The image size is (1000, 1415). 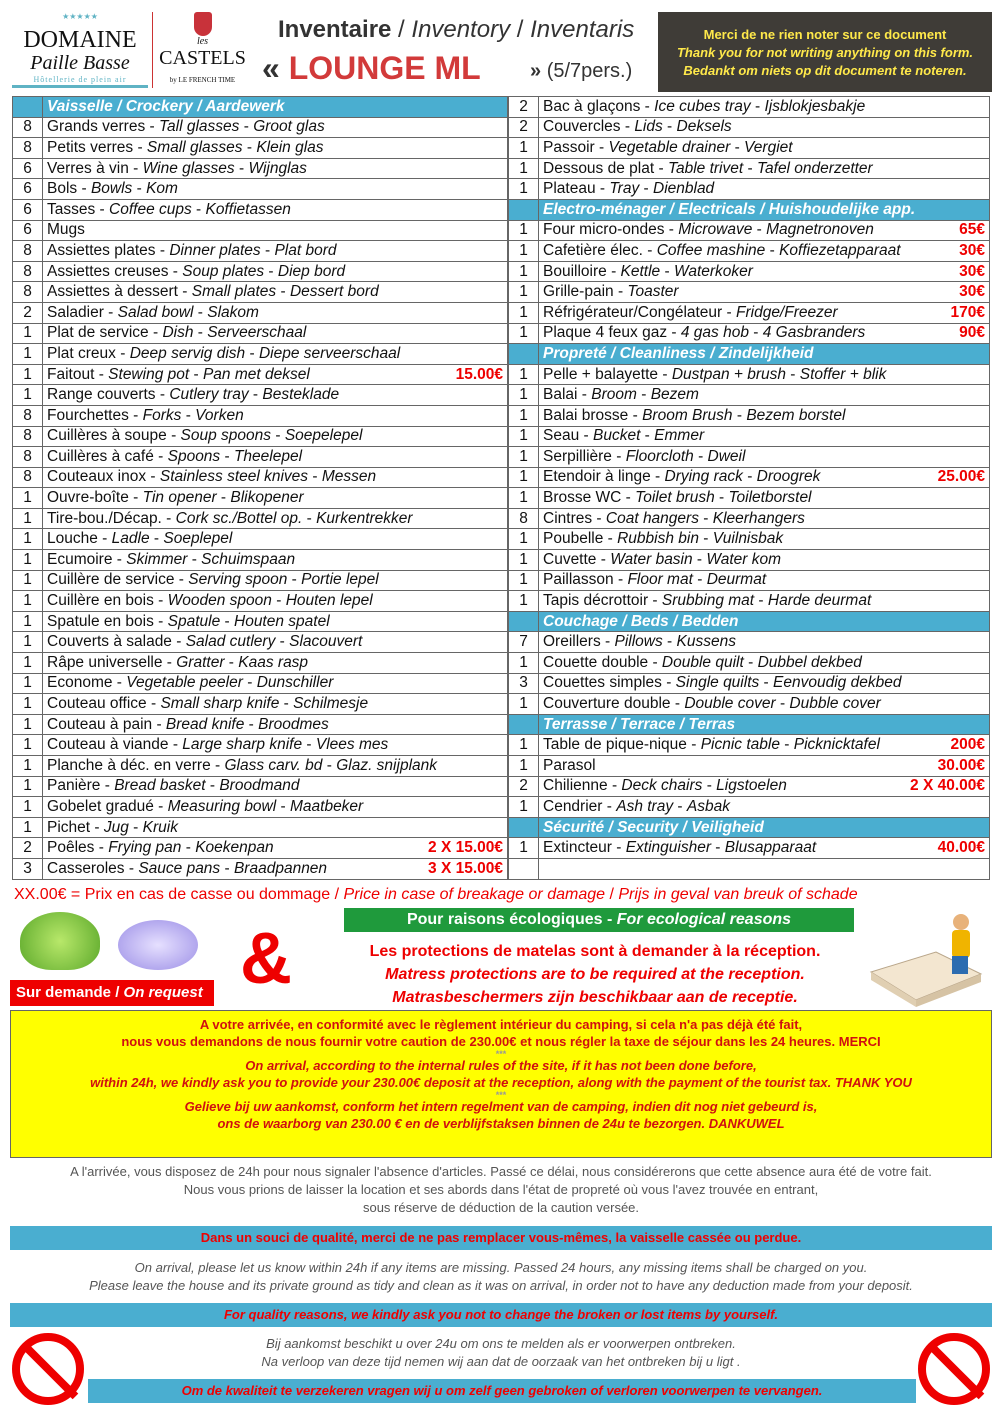 What do you see at coordinates (764, 539) in the screenshot?
I see `item-description: Poubelle - Rubbish bin - Vuilnisbak` at bounding box center [764, 539].